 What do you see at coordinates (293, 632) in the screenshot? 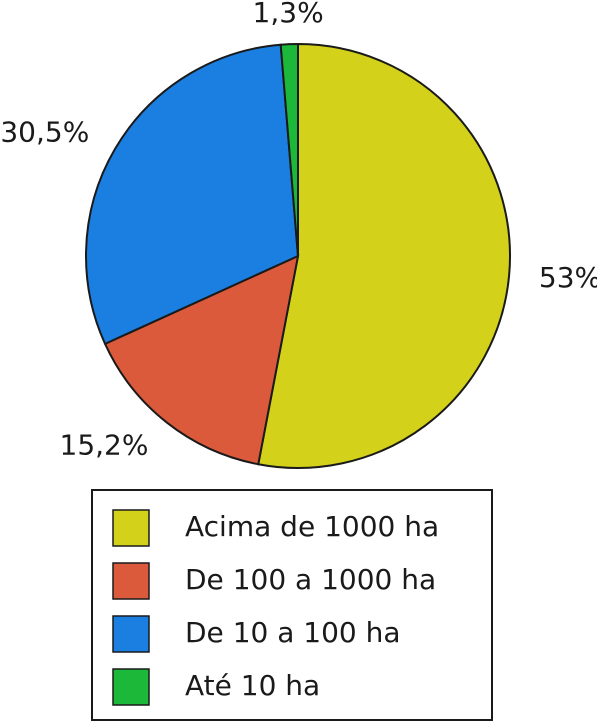
I see `legend-label: De 10 a 100 ha` at bounding box center [293, 632].